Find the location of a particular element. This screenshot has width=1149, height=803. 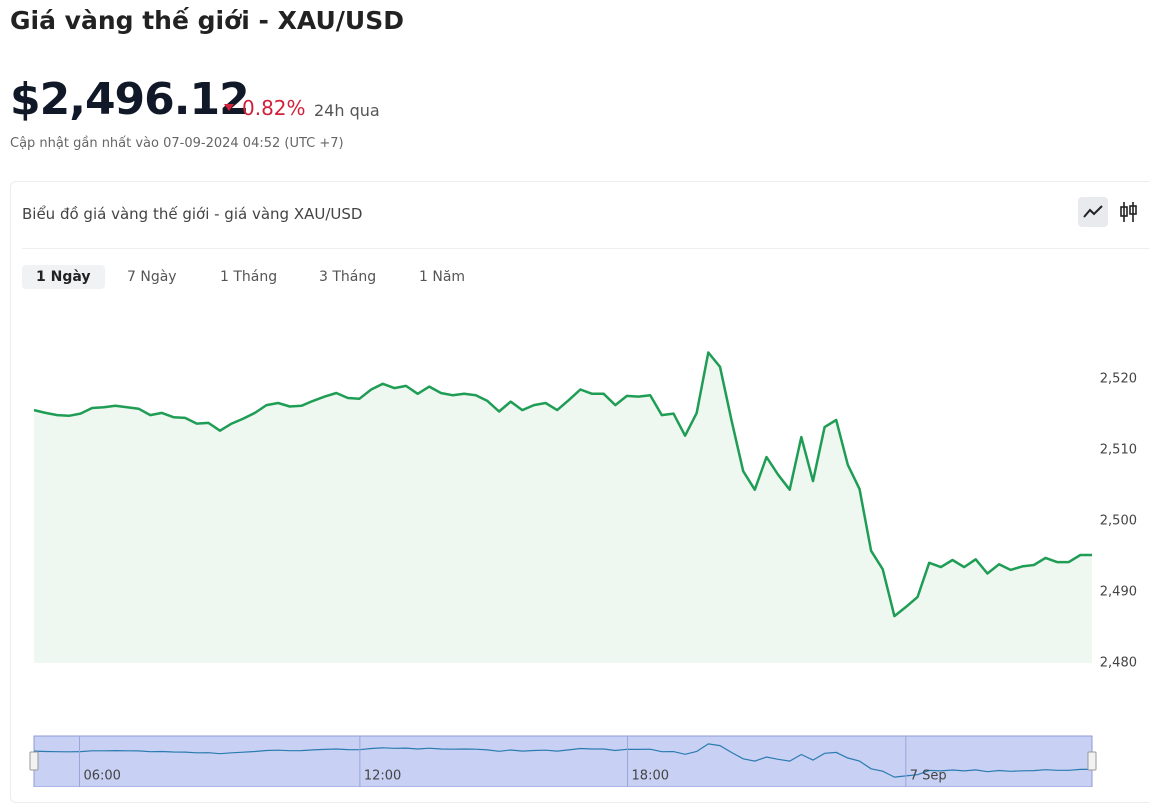

y-tick-label: 2,510 is located at coordinates (1118, 449).